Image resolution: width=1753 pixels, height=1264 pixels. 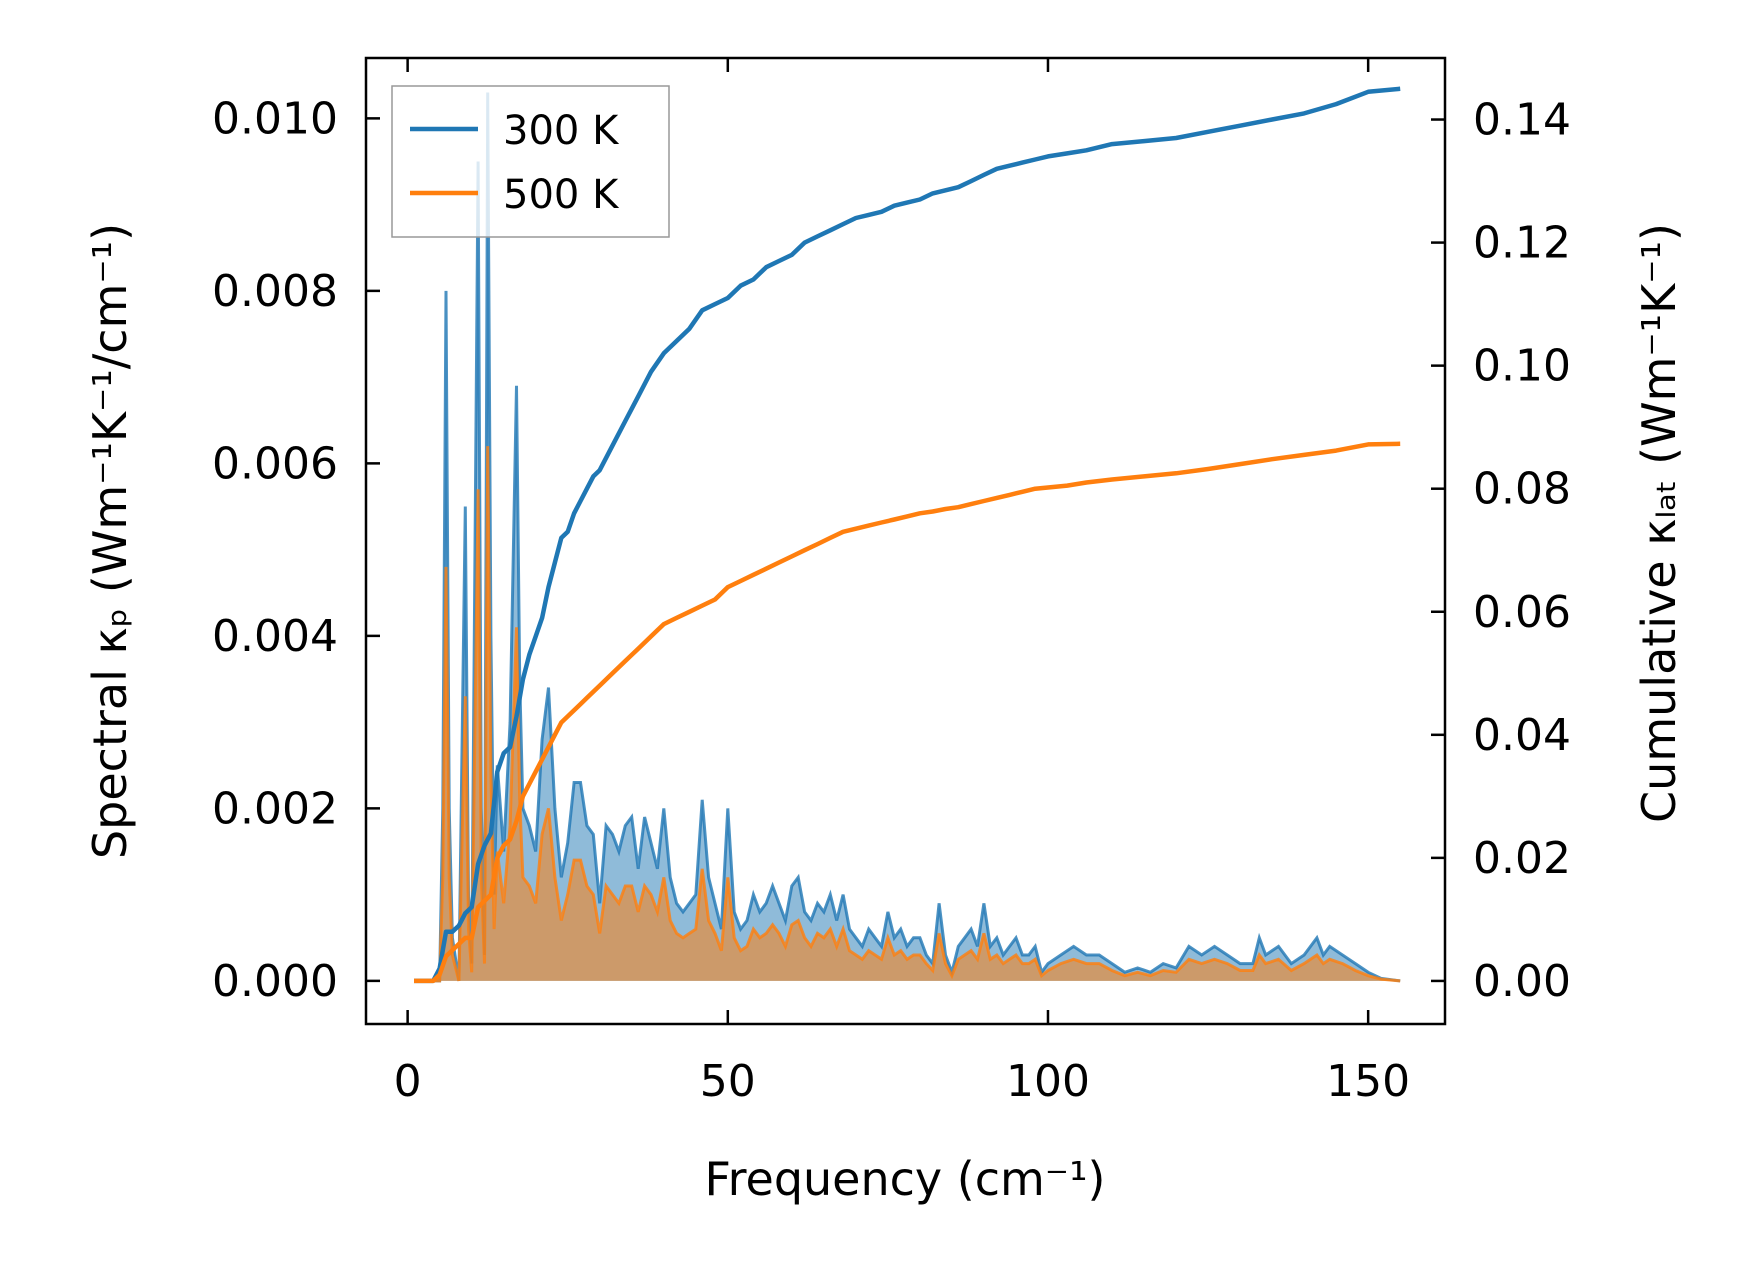 What do you see at coordinates (1522, 120) in the screenshot?
I see `y-right-tick-label: 0.14` at bounding box center [1522, 120].